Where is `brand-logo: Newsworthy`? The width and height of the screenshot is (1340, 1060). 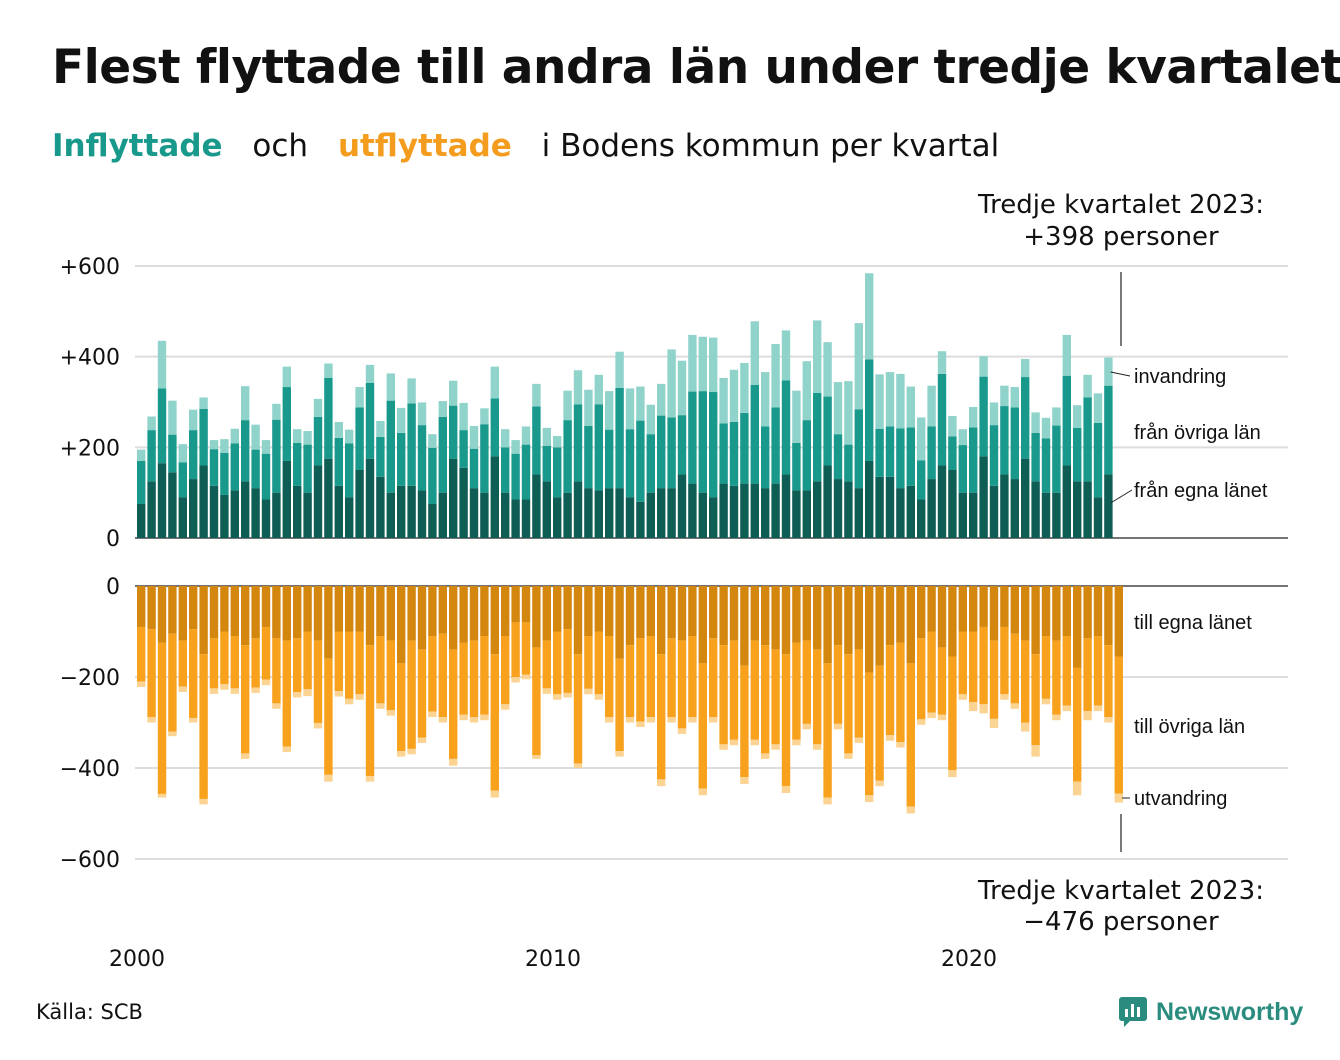
brand-logo: Newsworthy is located at coordinates (1210, 1012).